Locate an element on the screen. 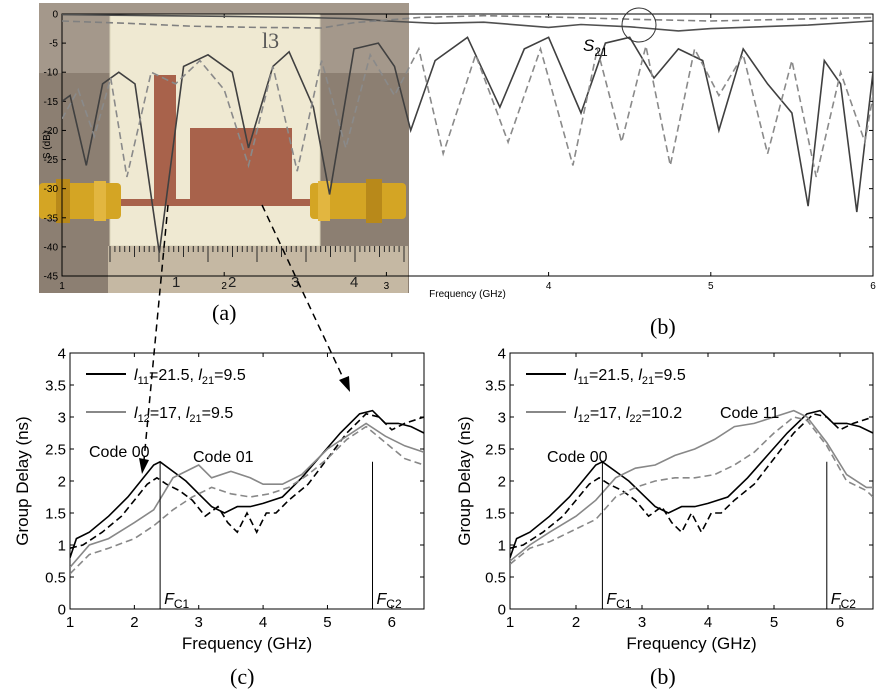 Image resolution: width=880 pixels, height=692 pixels. caption-b-bottom: (b) is located at coordinates (663, 676).